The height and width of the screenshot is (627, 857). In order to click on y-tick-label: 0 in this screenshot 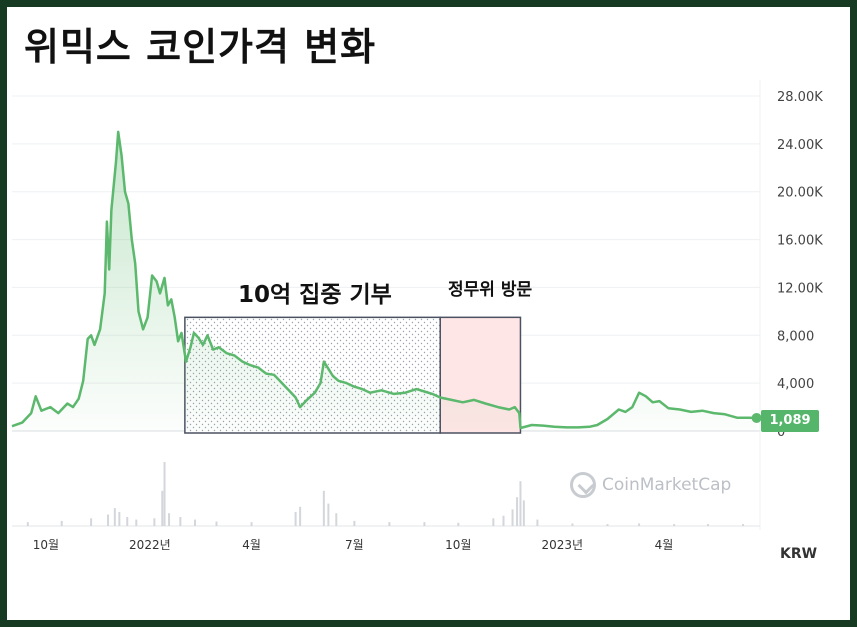, I will do `click(781, 432)`.